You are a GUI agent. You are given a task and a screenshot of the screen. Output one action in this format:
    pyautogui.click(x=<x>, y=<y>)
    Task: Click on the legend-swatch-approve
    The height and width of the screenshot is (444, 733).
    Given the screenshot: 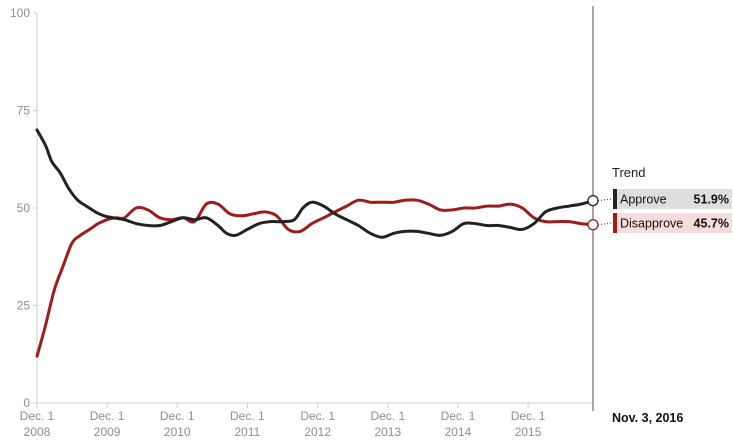 What is the action you would take?
    pyautogui.click(x=615, y=199)
    